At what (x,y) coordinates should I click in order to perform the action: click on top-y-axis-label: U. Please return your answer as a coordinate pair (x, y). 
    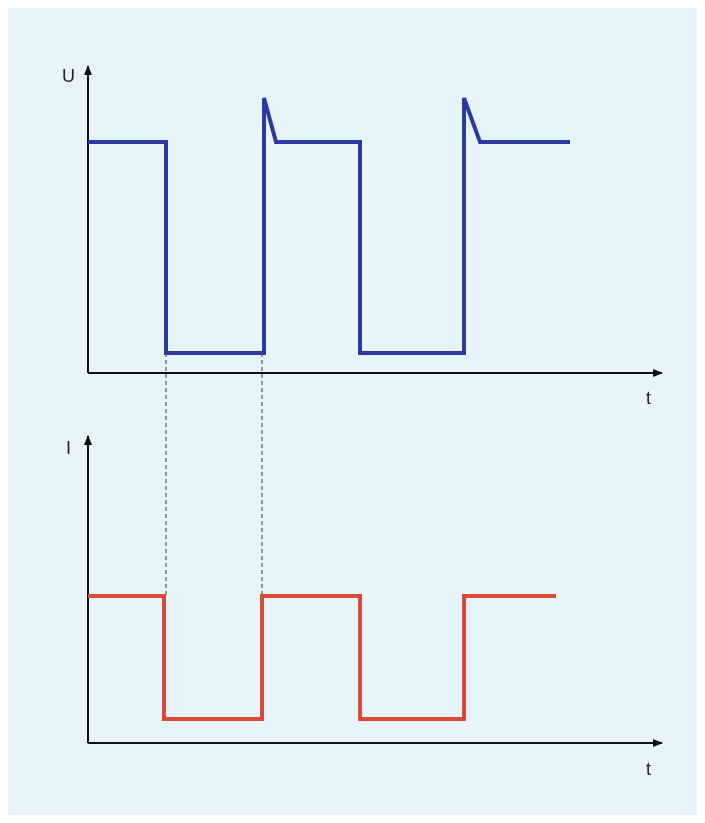
    Looking at the image, I should click on (68, 76).